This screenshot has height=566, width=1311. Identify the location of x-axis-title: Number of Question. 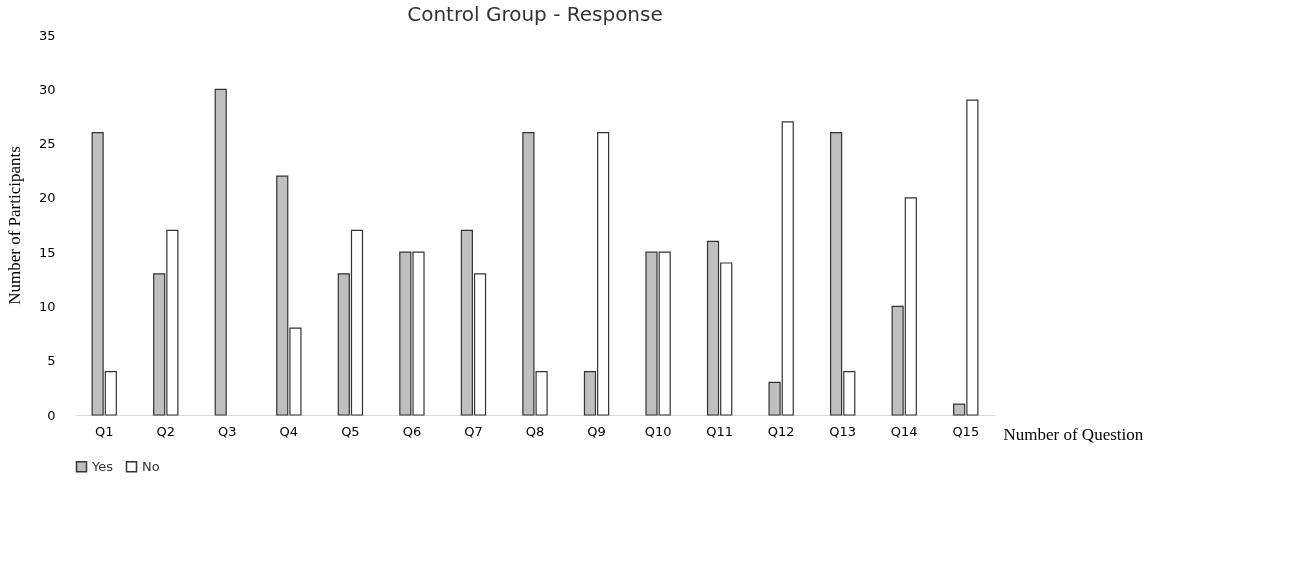
(1073, 434).